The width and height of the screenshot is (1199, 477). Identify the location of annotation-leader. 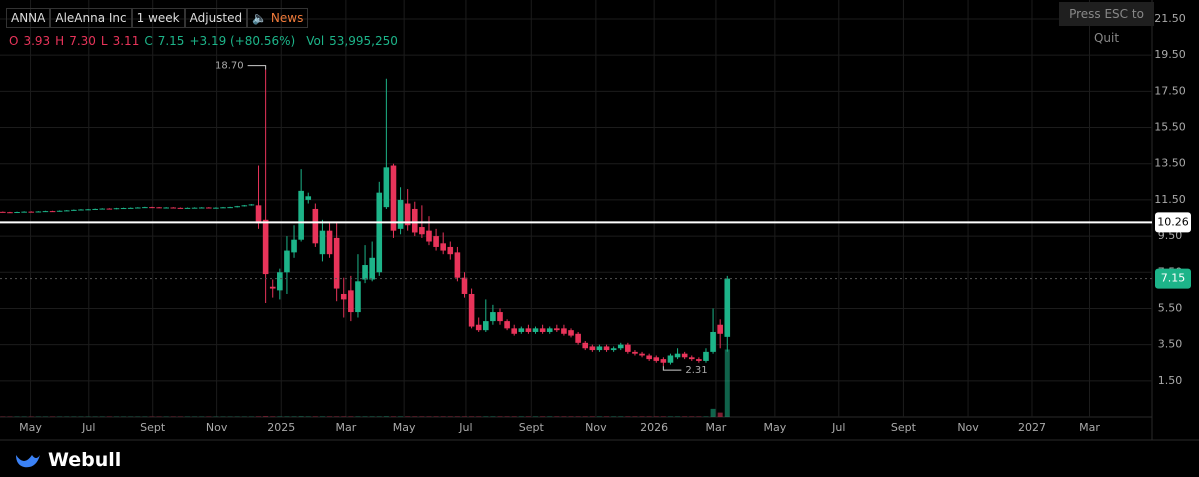
(672, 368).